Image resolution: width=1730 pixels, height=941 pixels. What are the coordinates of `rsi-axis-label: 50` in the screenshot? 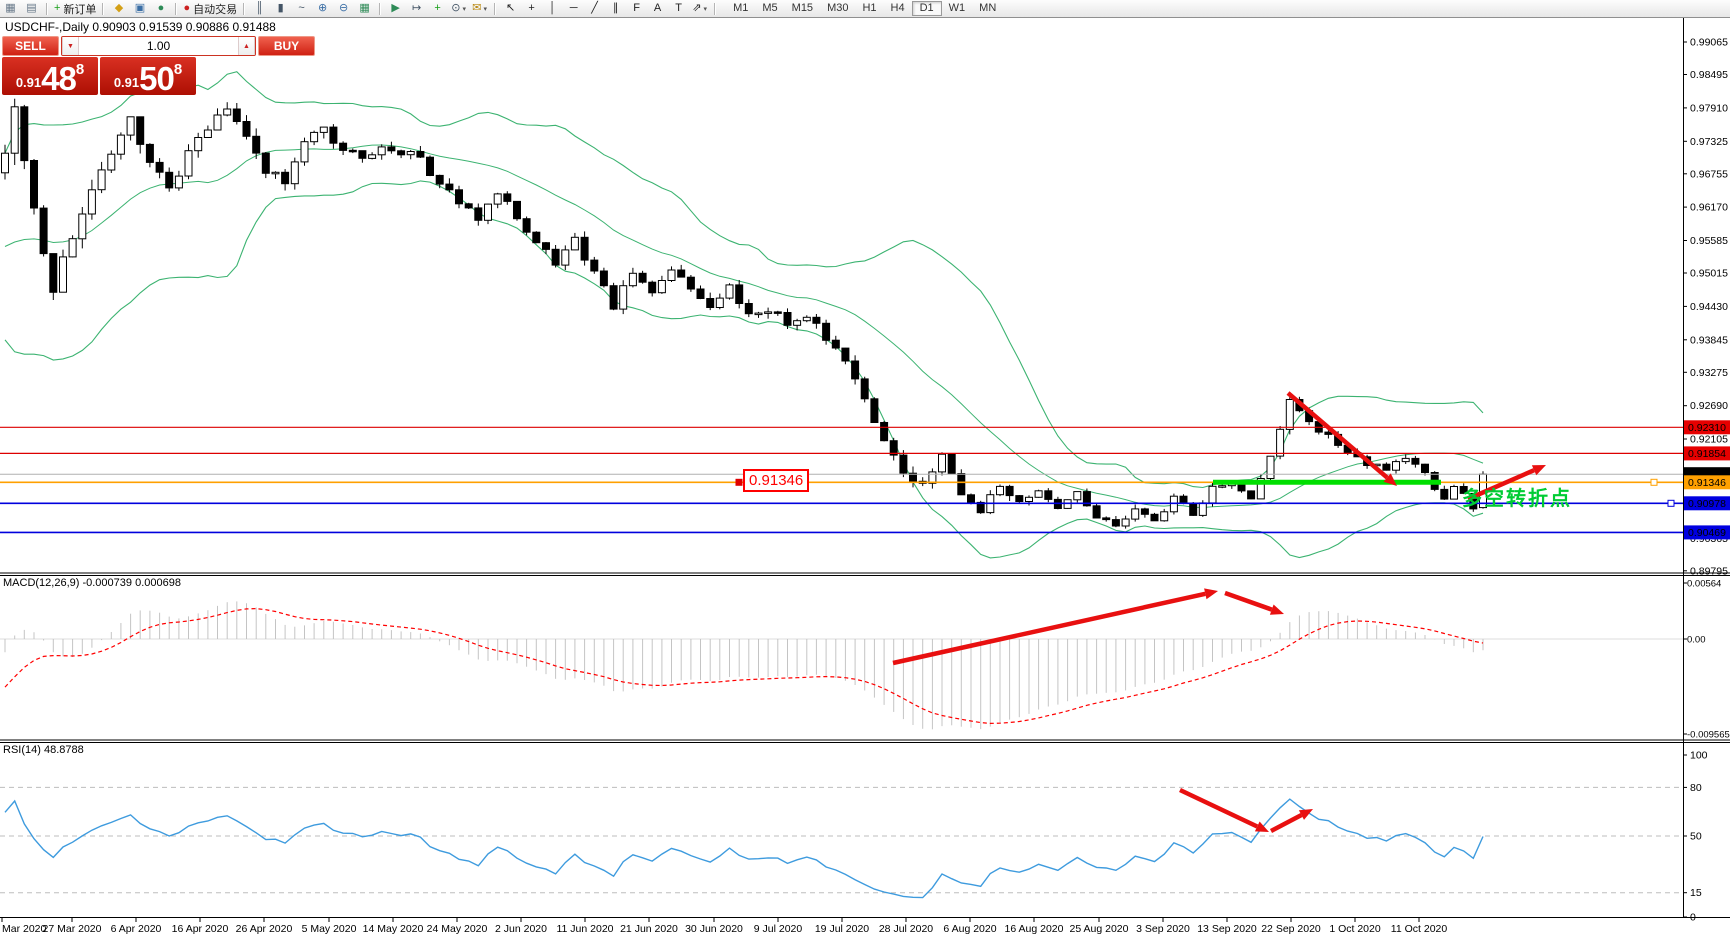 It's located at (1696, 837).